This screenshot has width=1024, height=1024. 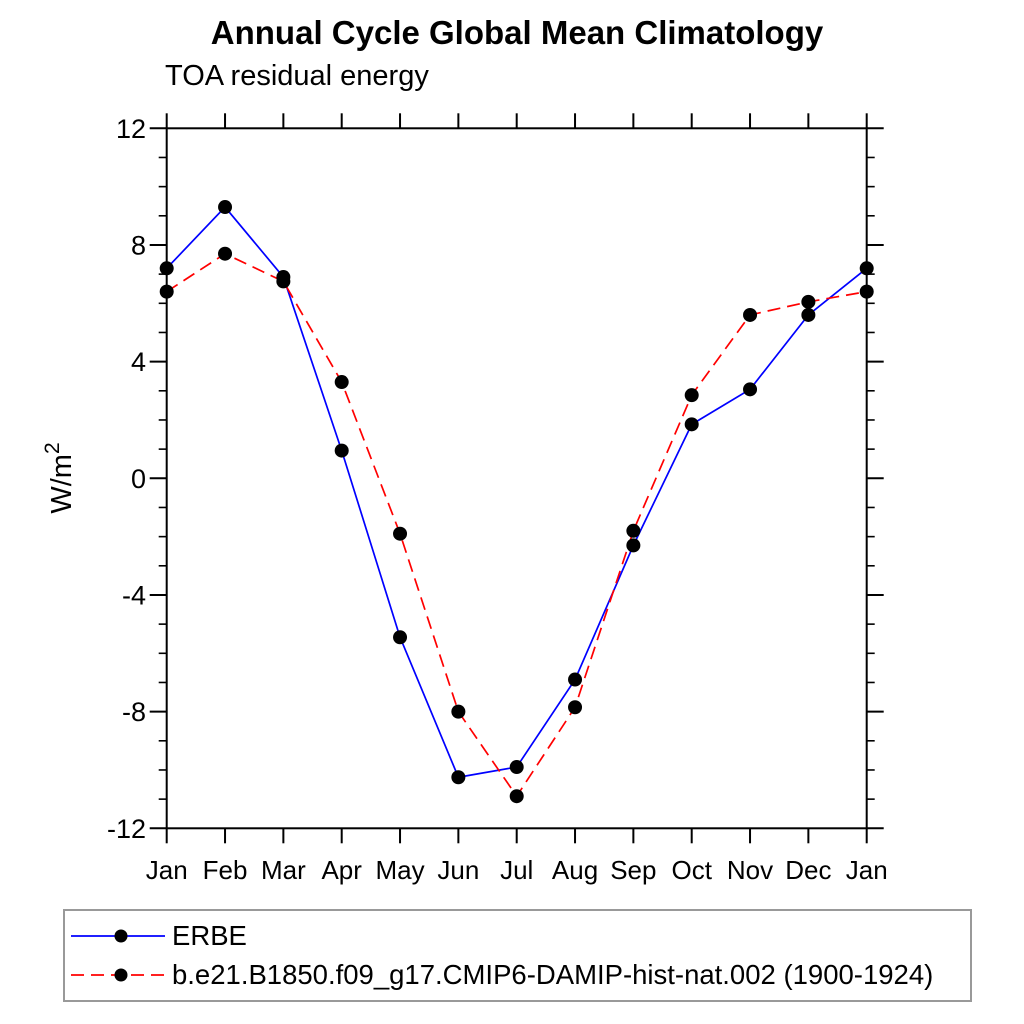 I want to click on y-tick-label: -4, so click(x=134, y=595).